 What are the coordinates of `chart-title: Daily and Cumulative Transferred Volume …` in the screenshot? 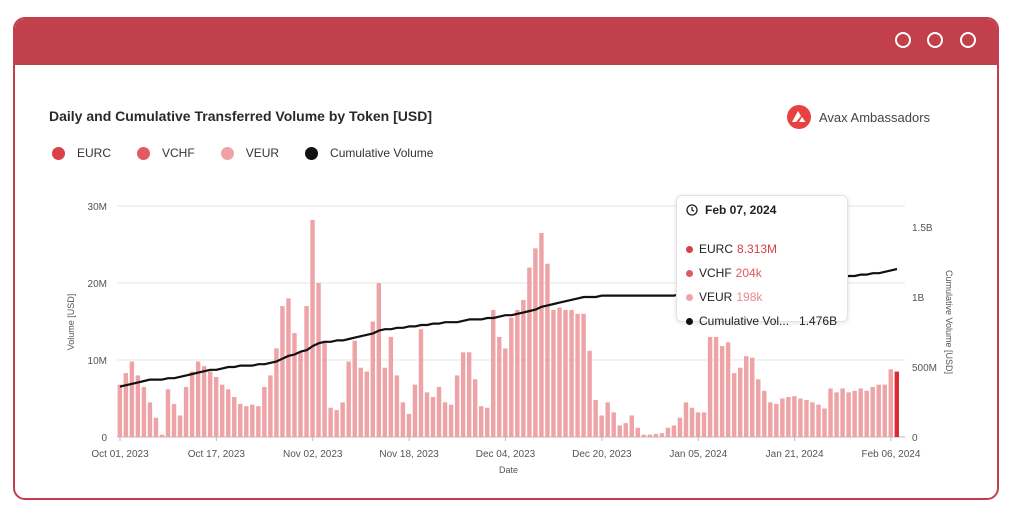 It's located at (241, 116).